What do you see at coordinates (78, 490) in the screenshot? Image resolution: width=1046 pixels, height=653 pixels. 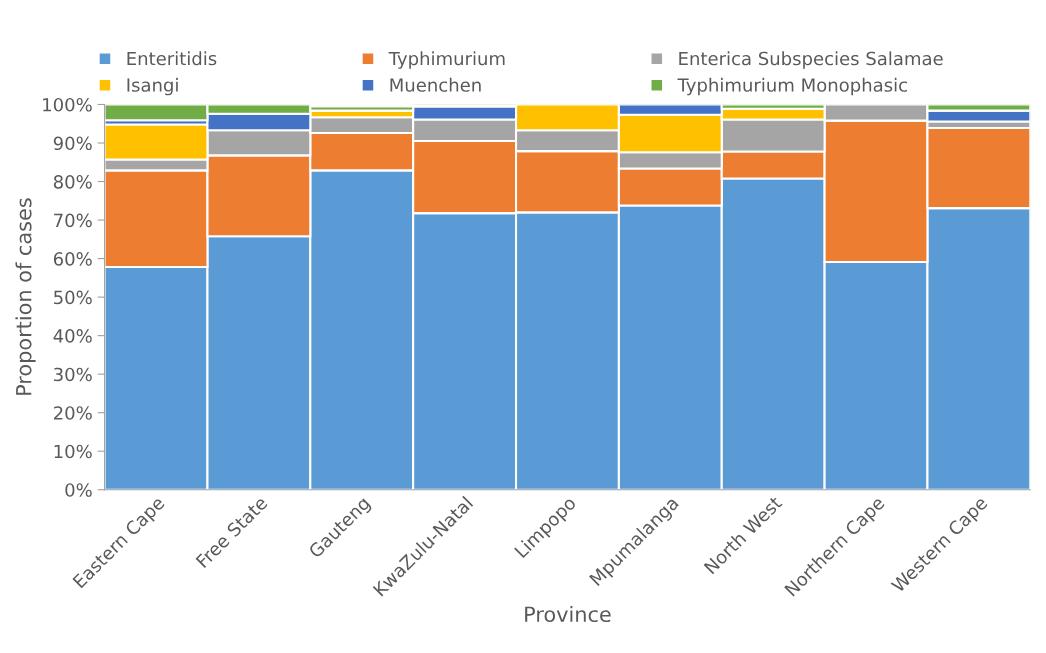 I see `y-tick-label: 0%` at bounding box center [78, 490].